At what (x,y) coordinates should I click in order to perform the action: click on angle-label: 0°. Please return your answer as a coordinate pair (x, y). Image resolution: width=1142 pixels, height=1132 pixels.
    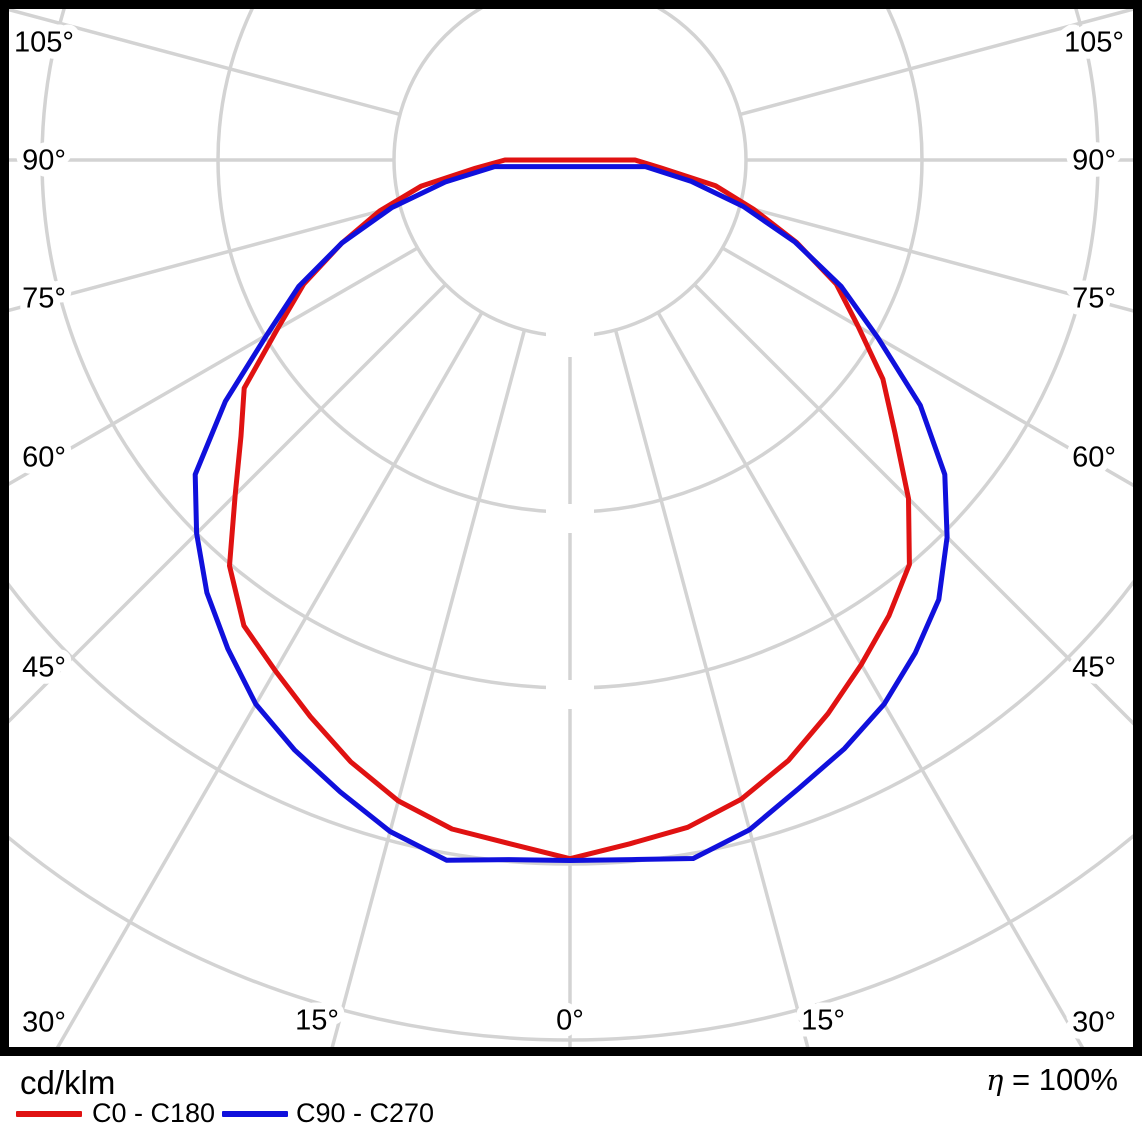
    Looking at the image, I should click on (570, 1021).